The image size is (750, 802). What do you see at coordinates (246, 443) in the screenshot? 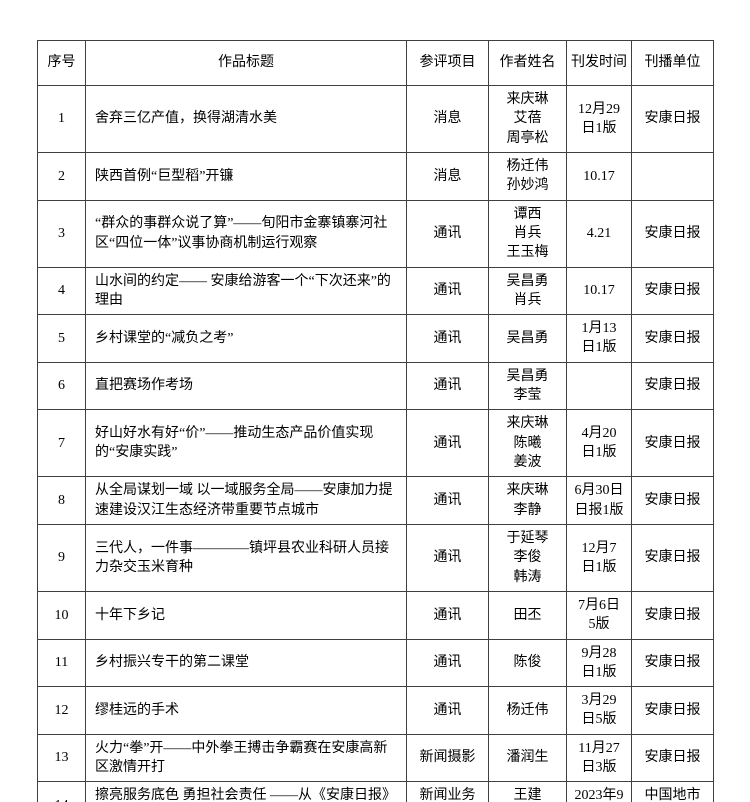
I see `cell-title: 好山好水有好“价”——推动生态产品价值实现的“安康实践”` at bounding box center [246, 443].